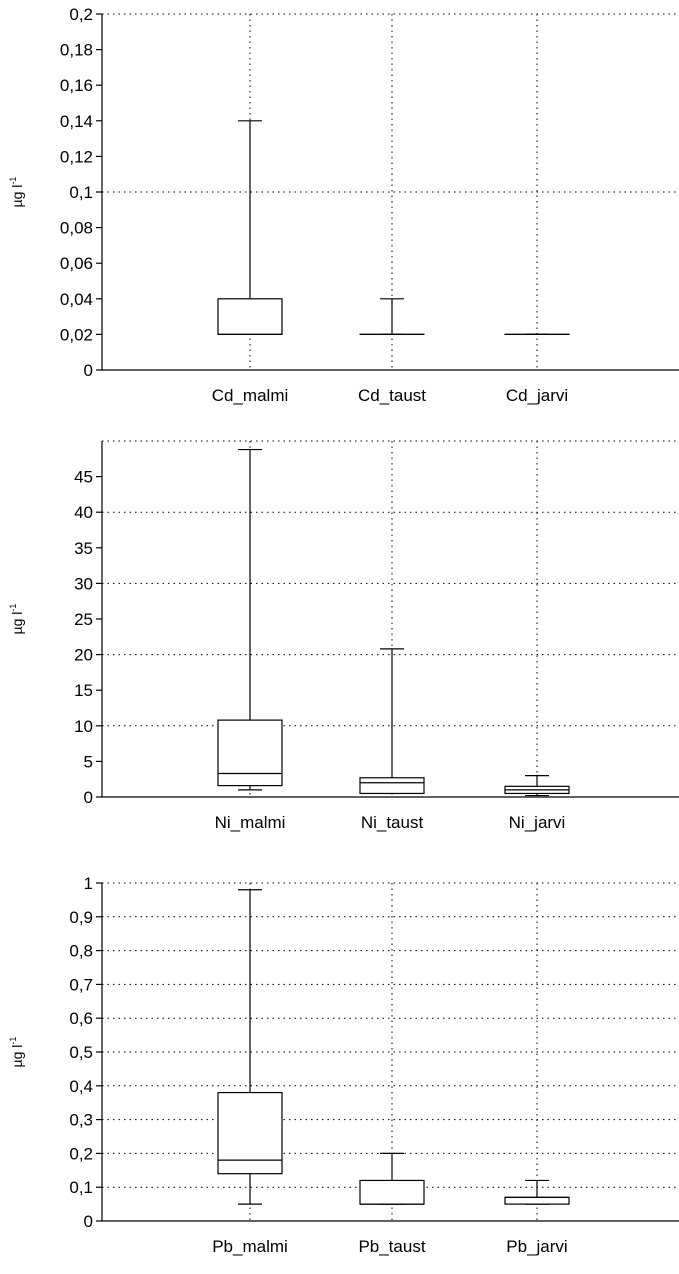 The width and height of the screenshot is (679, 1274). Describe the element at coordinates (250, 619) in the screenshot. I see `box-Ni_malmi` at that location.